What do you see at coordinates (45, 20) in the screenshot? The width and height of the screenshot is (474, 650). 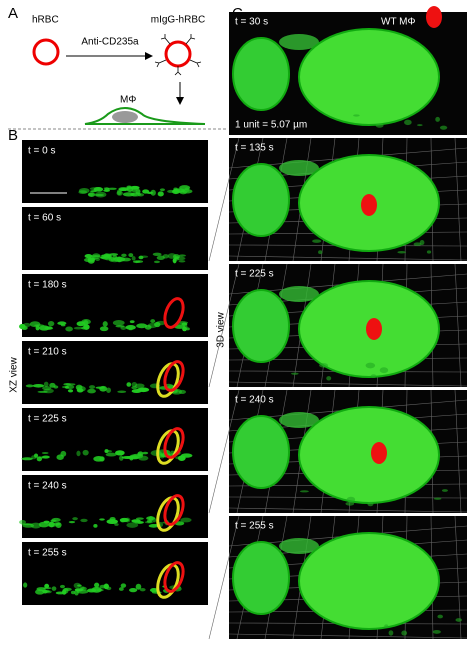 I see `rbc-label: hRBC` at bounding box center [45, 20].